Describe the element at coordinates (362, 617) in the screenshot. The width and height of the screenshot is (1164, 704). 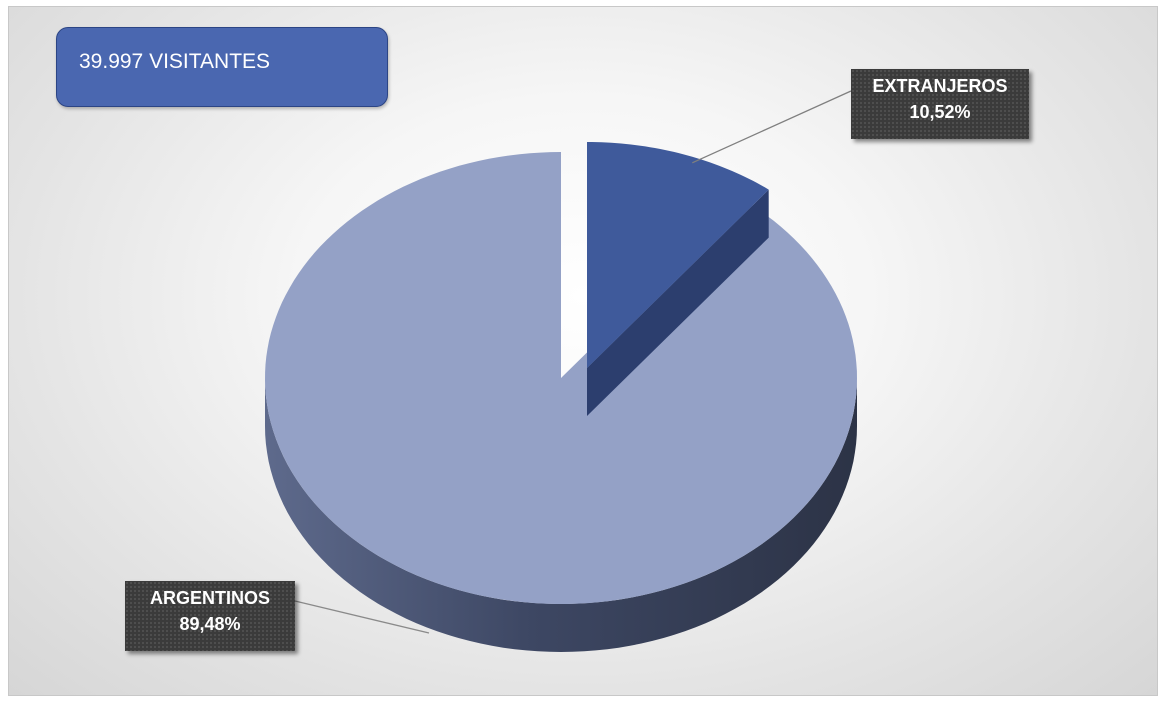
I see `leader-line-argentinos` at that location.